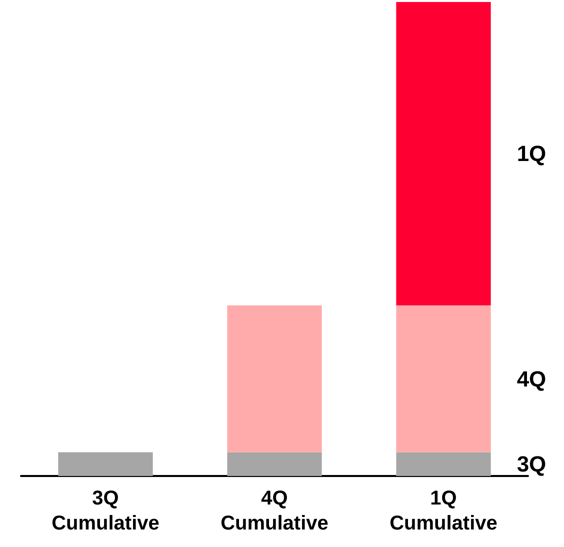 This screenshot has width=564, height=547. I want to click on x-tick-label: 1Q Cumulative, so click(444, 511).